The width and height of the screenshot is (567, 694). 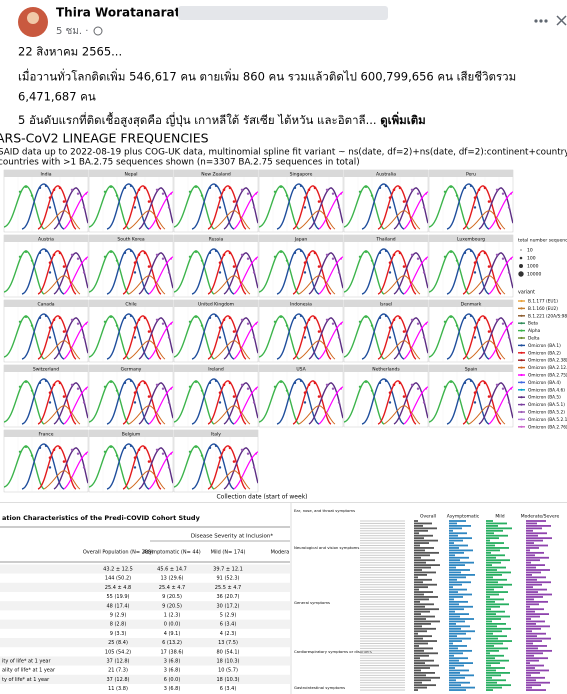 What do you see at coordinates (403, 119) in the screenshot?
I see `see-more-link: ดูเพิ่มเติม` at bounding box center [403, 119].